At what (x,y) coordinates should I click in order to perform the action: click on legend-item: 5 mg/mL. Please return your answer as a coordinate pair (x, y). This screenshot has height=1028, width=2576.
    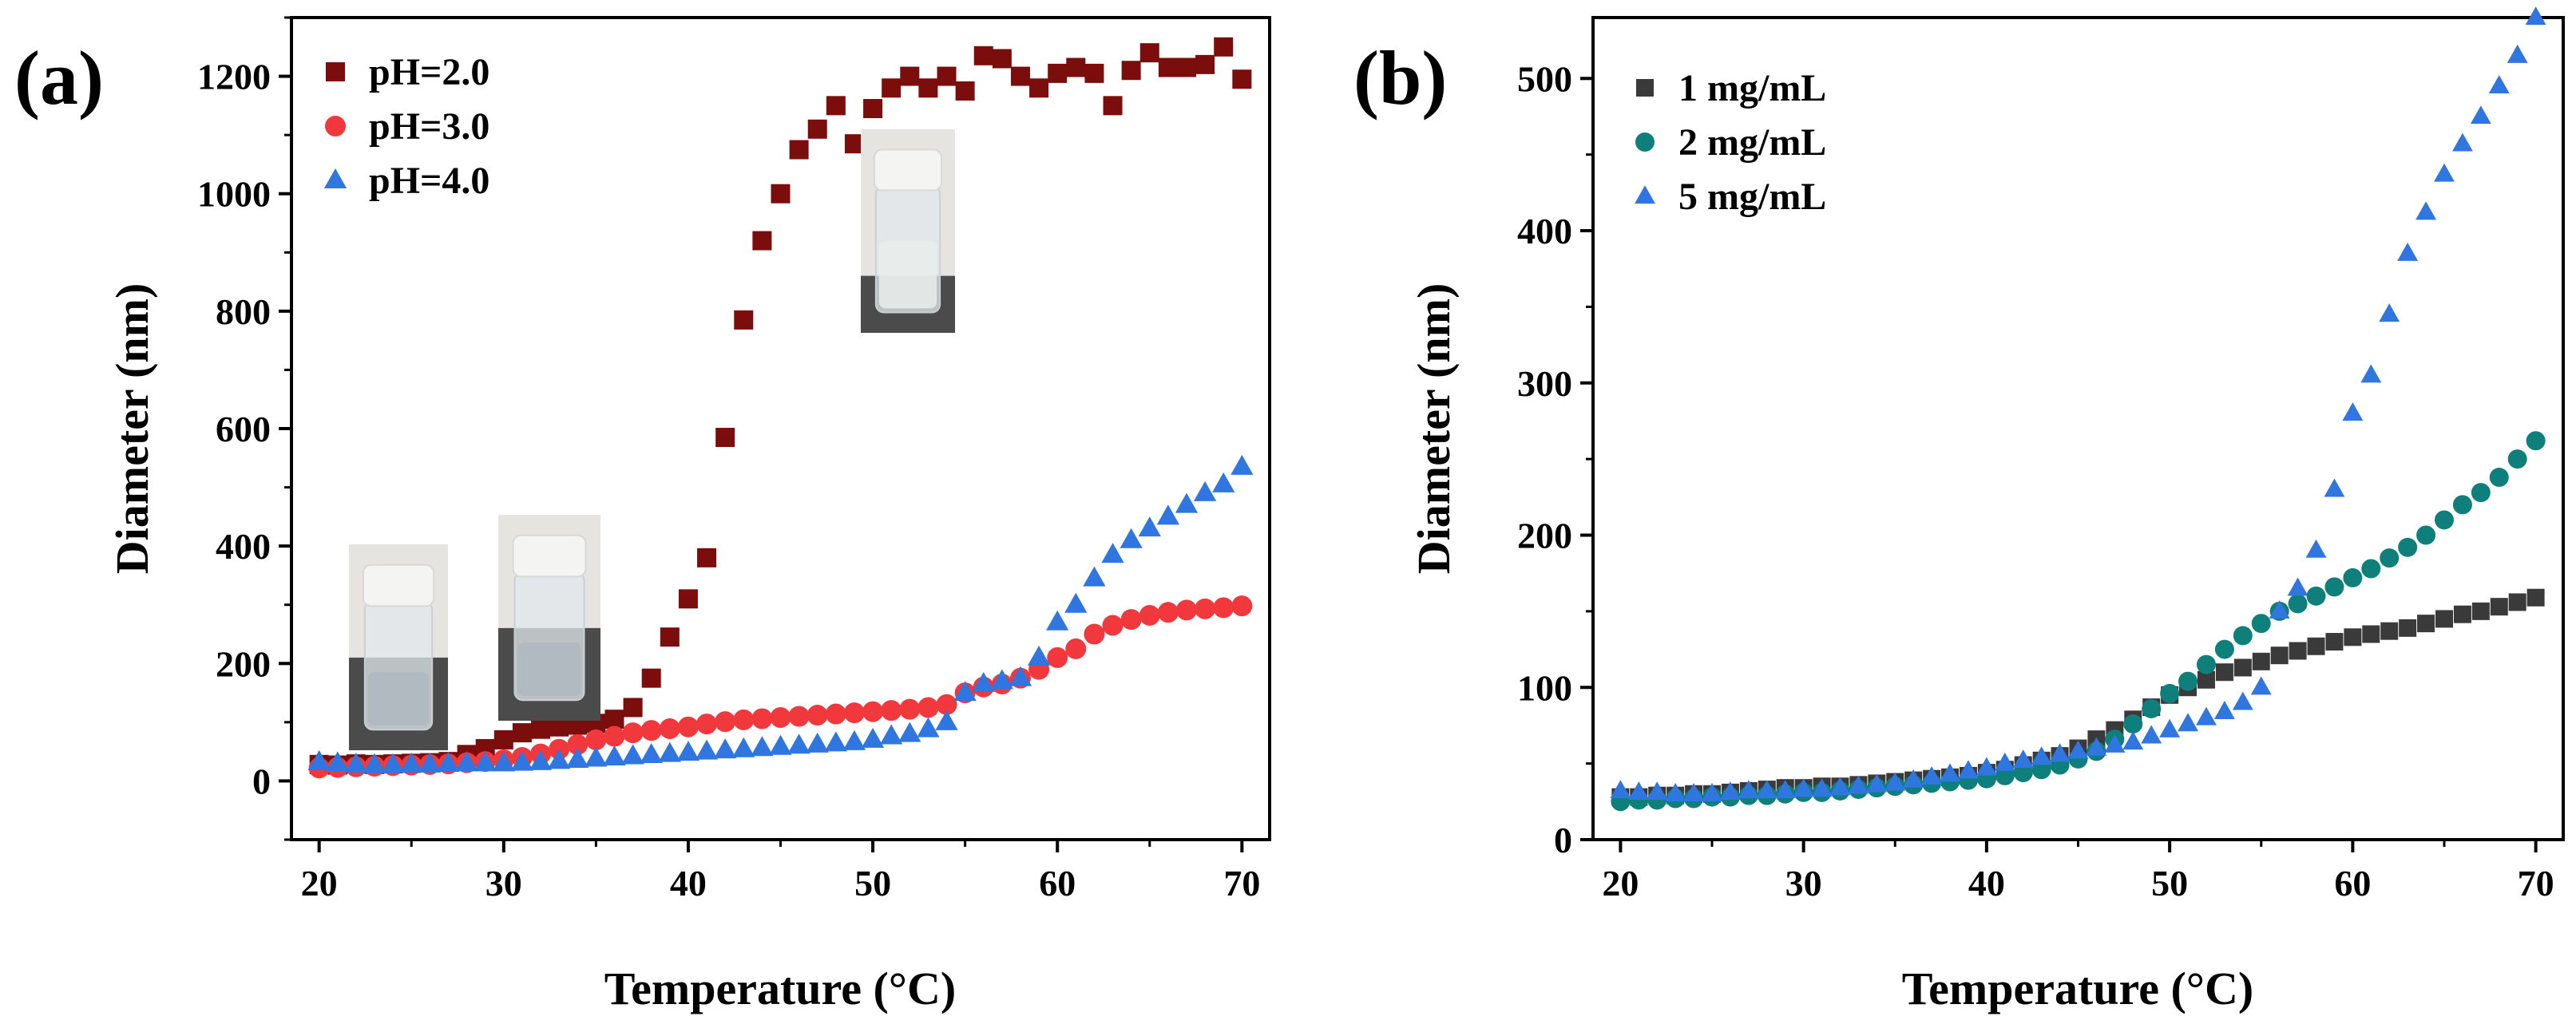
    Looking at the image, I should click on (1731, 197).